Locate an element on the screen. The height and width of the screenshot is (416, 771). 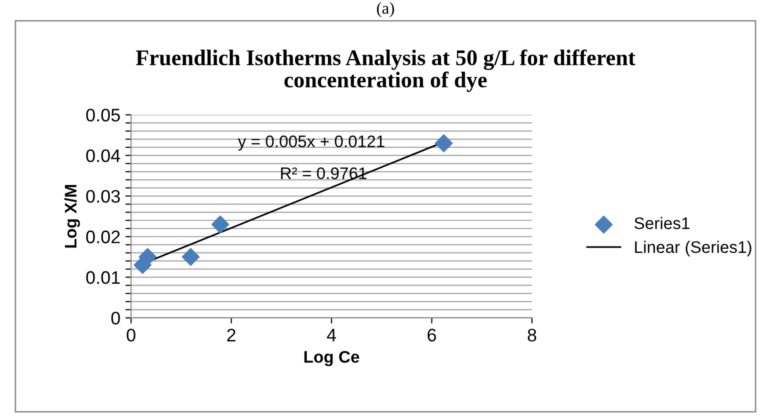
x-axis-title: Log Ce is located at coordinates (332, 358).